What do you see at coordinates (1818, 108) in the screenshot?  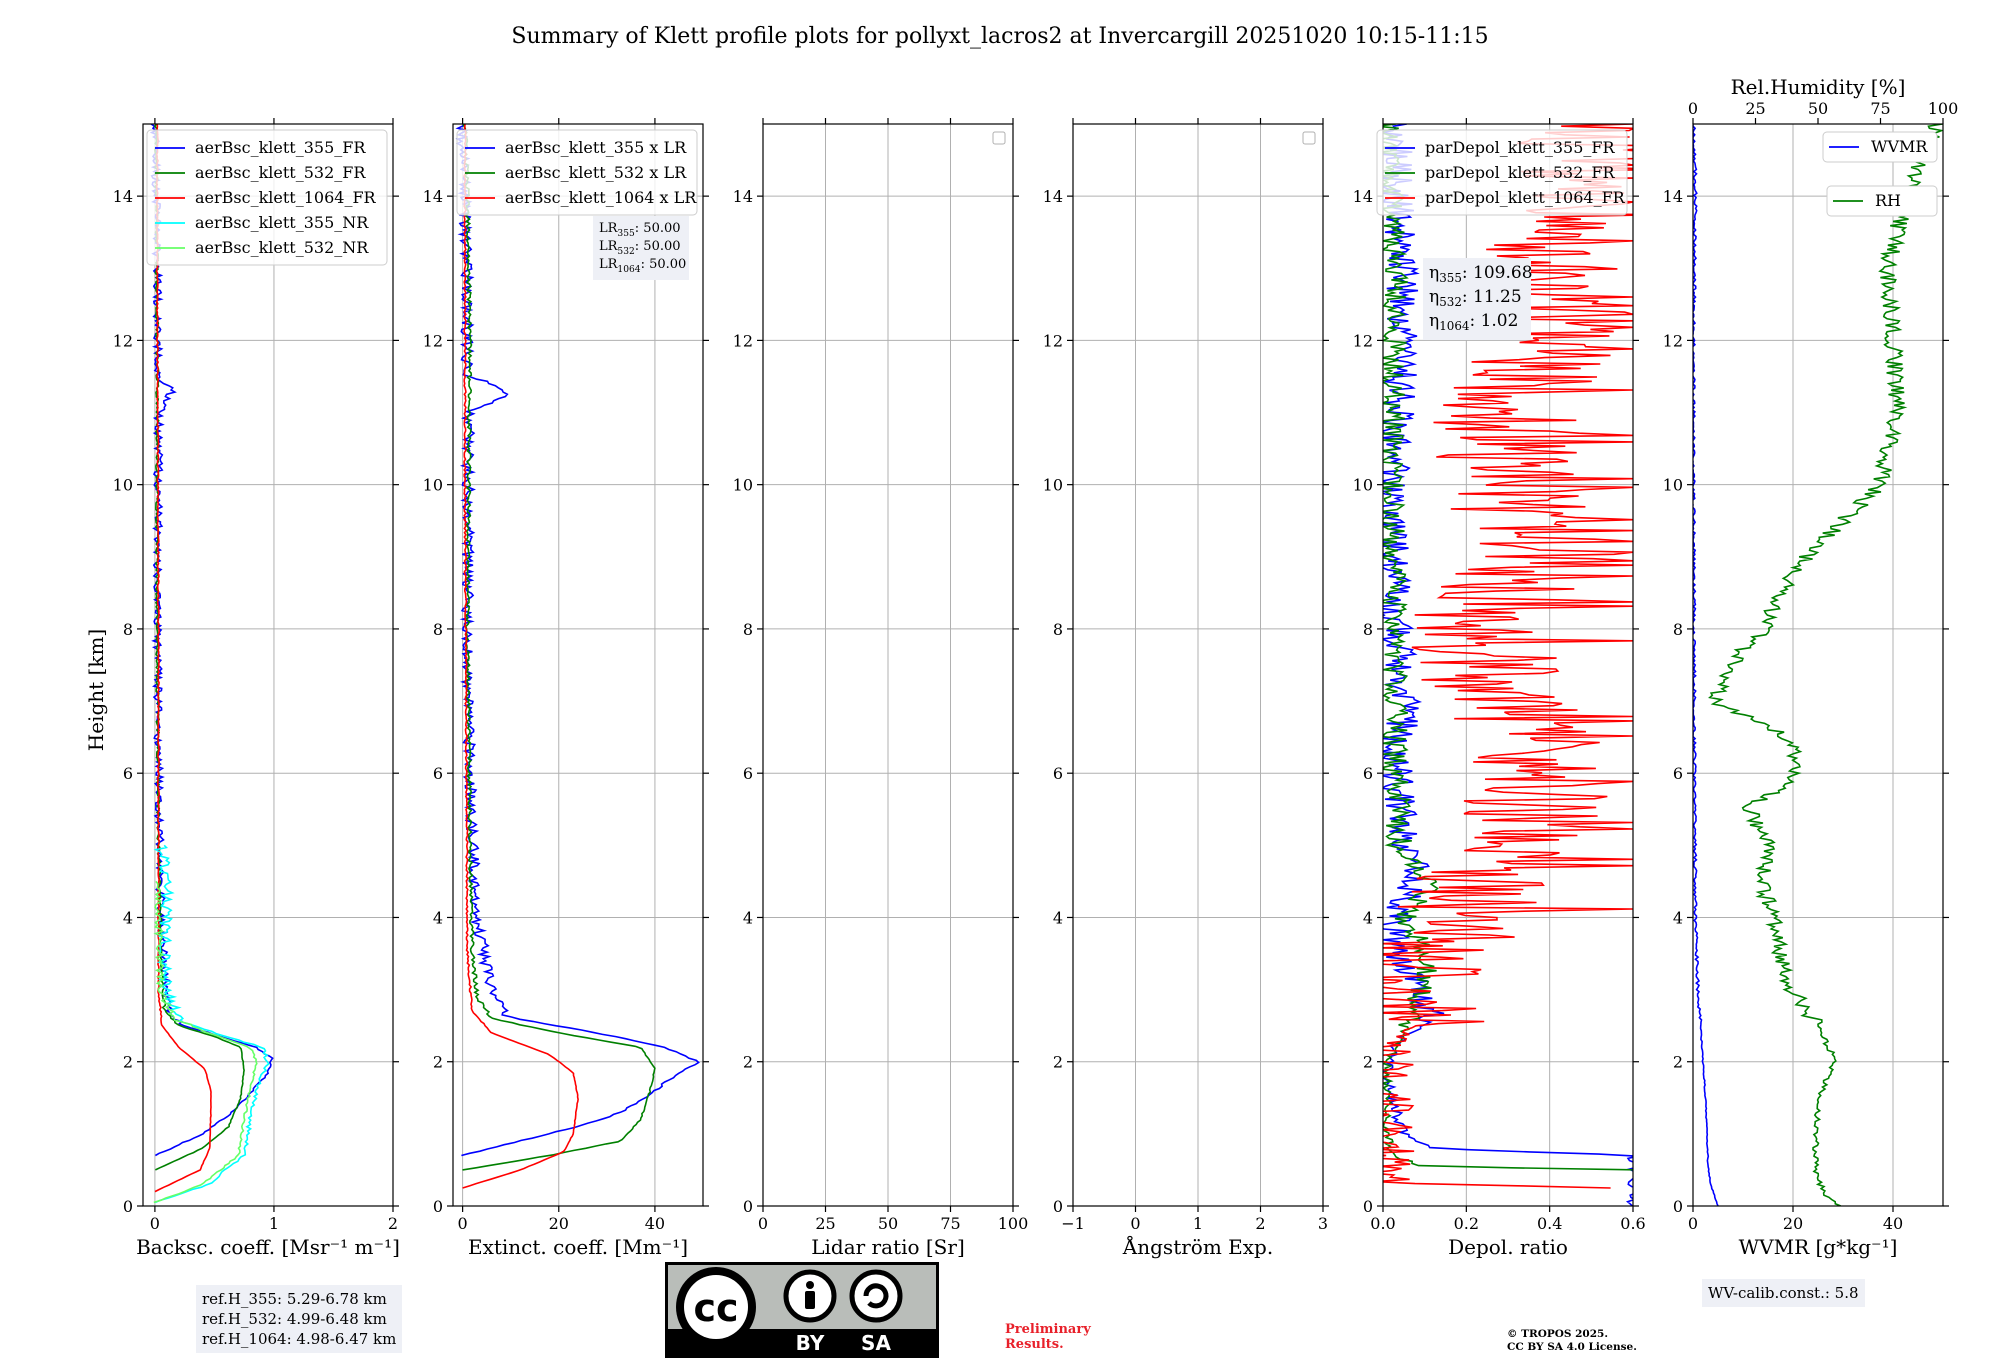 I see `top-x-tick-label: 50` at bounding box center [1818, 108].